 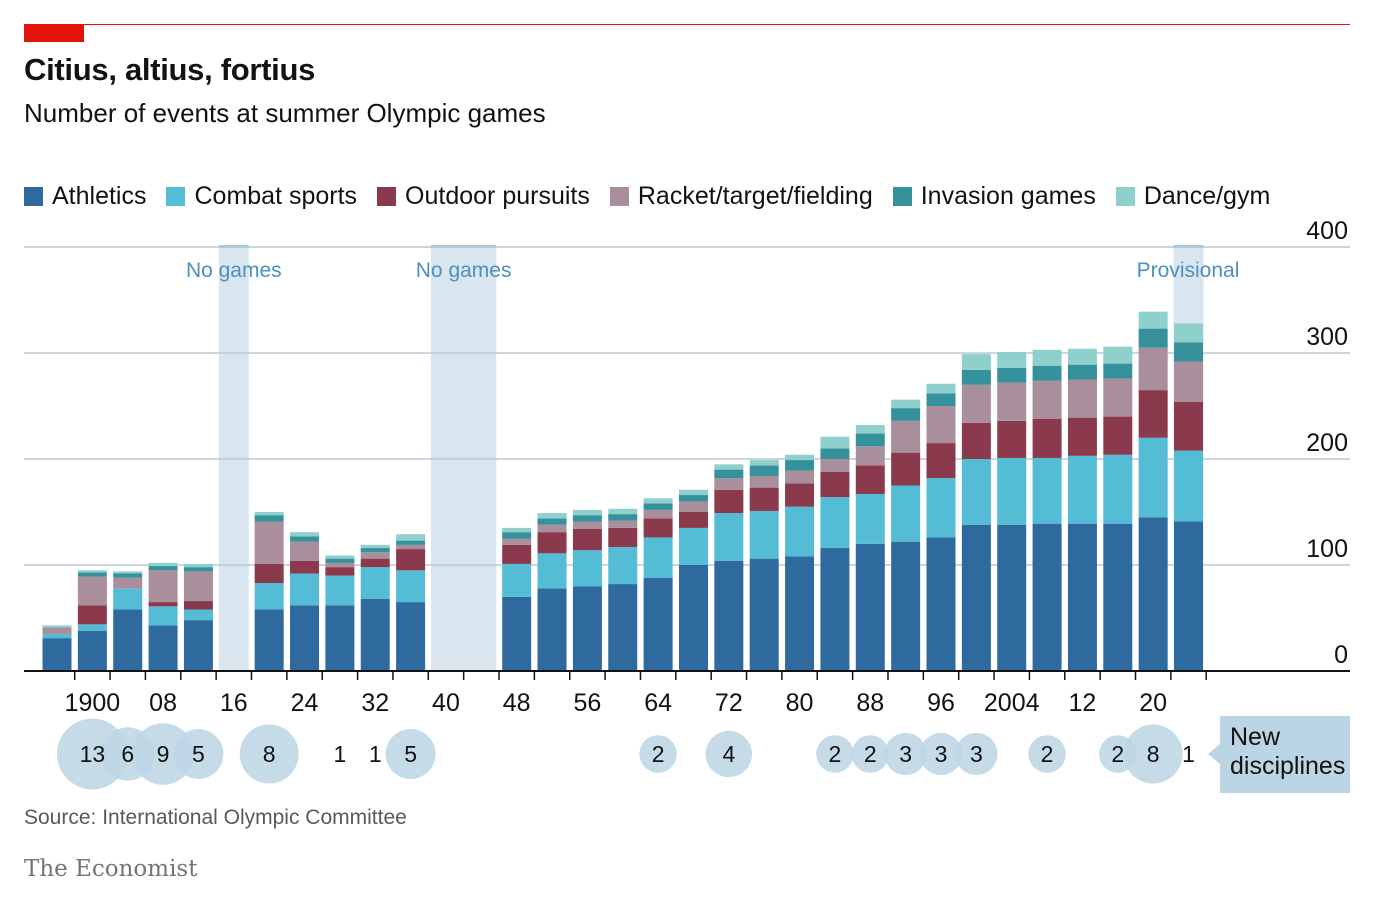 What do you see at coordinates (463, 458) in the screenshot?
I see `no-games-band-1940` at bounding box center [463, 458].